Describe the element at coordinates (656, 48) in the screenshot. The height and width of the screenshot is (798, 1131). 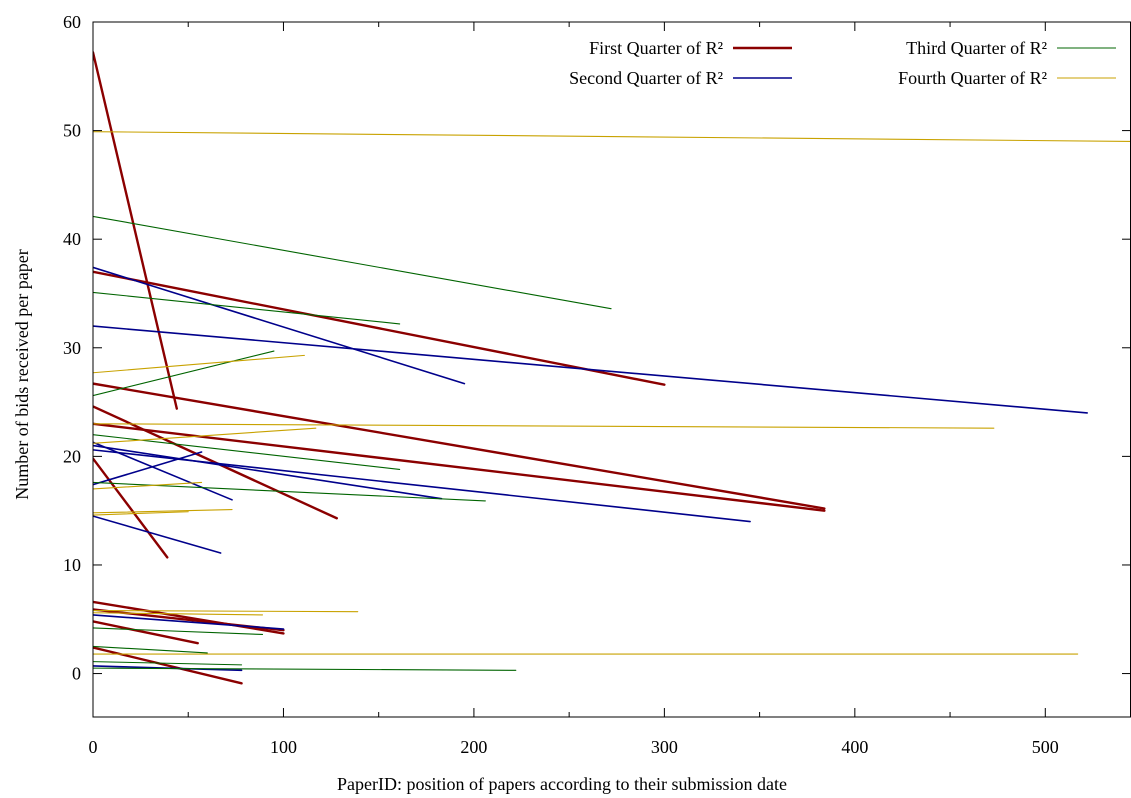
I see `legend-label: First Quarter of R²` at that location.